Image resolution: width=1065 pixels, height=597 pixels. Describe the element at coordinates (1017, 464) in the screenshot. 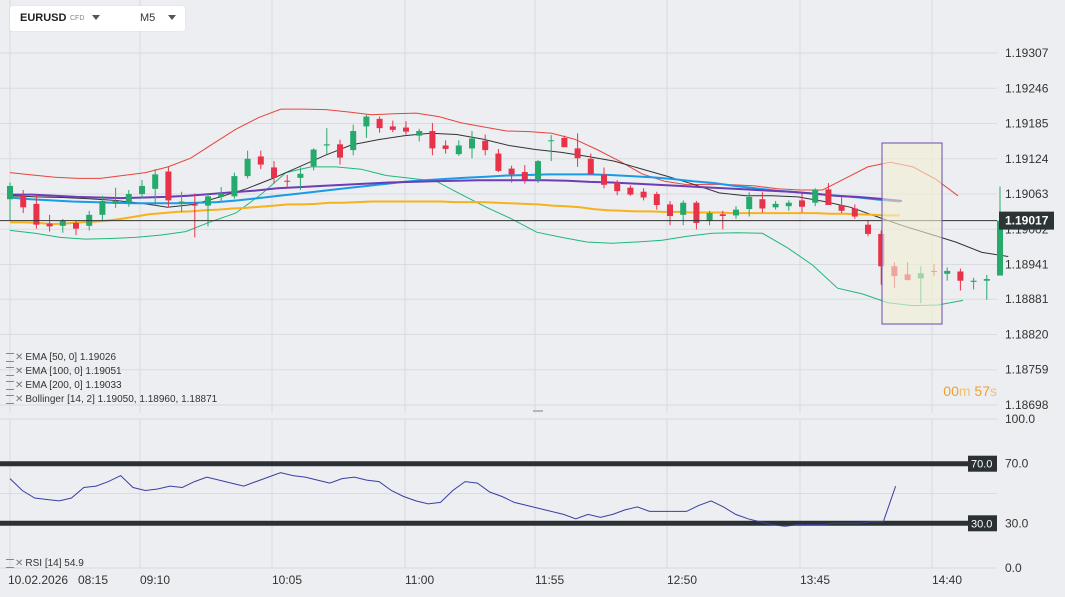

I see `rsi-tick-label: 70.0` at that location.